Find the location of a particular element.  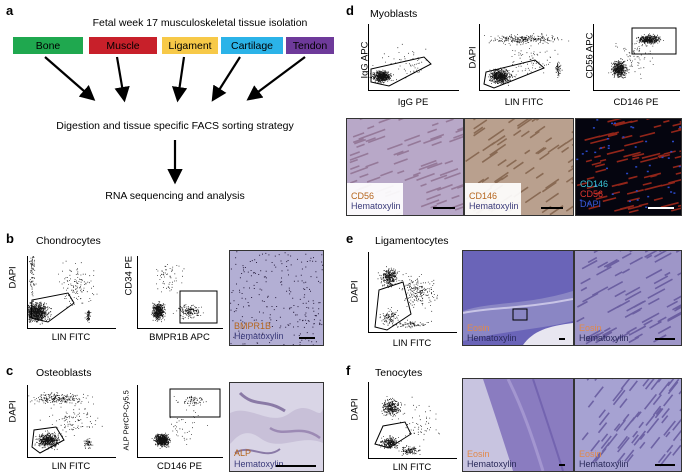

panel-e-title: Ligamentocytes is located at coordinates (412, 241).